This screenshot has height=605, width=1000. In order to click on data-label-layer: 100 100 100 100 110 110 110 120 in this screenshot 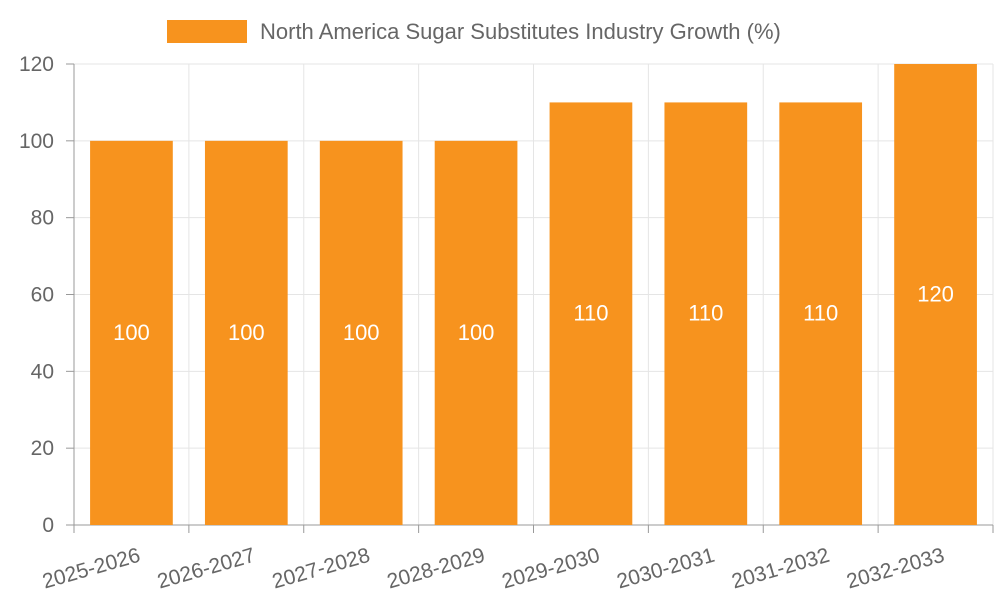, I will do `click(533, 313)`.